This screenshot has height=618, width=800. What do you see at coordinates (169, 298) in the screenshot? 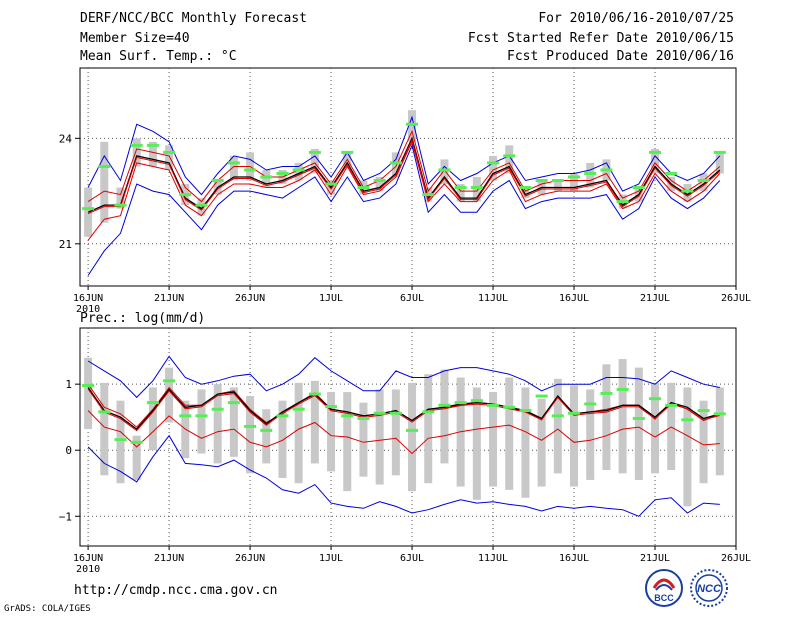
I see `temp-xtick-label: 21JUN` at bounding box center [169, 298].